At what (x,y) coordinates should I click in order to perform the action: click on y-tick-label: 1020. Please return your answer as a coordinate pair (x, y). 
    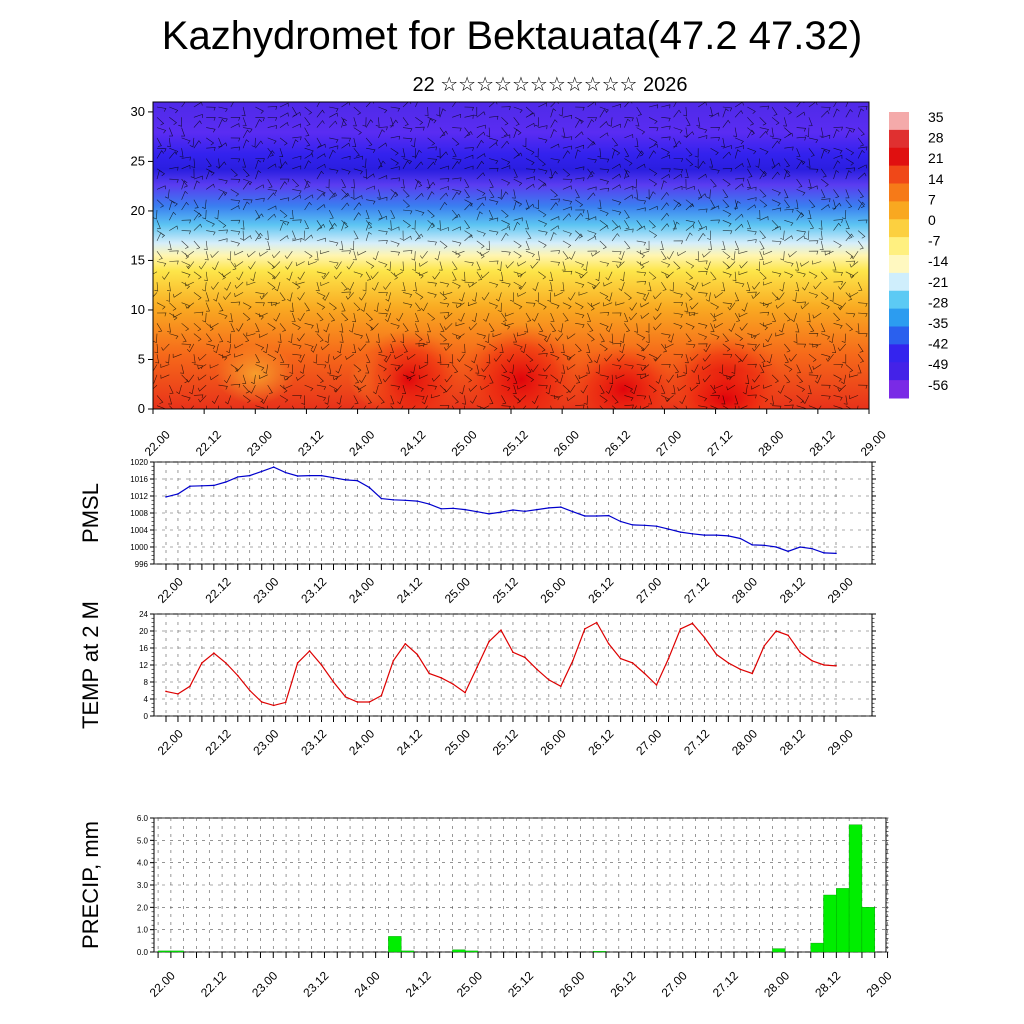
    Looking at the image, I should click on (139, 462).